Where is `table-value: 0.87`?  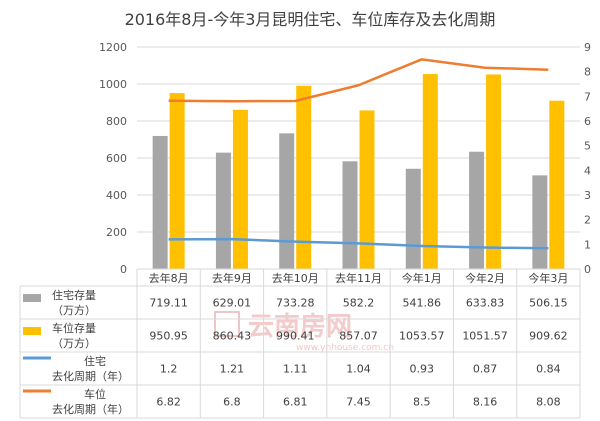
table-value: 0.87 is located at coordinates (485, 369).